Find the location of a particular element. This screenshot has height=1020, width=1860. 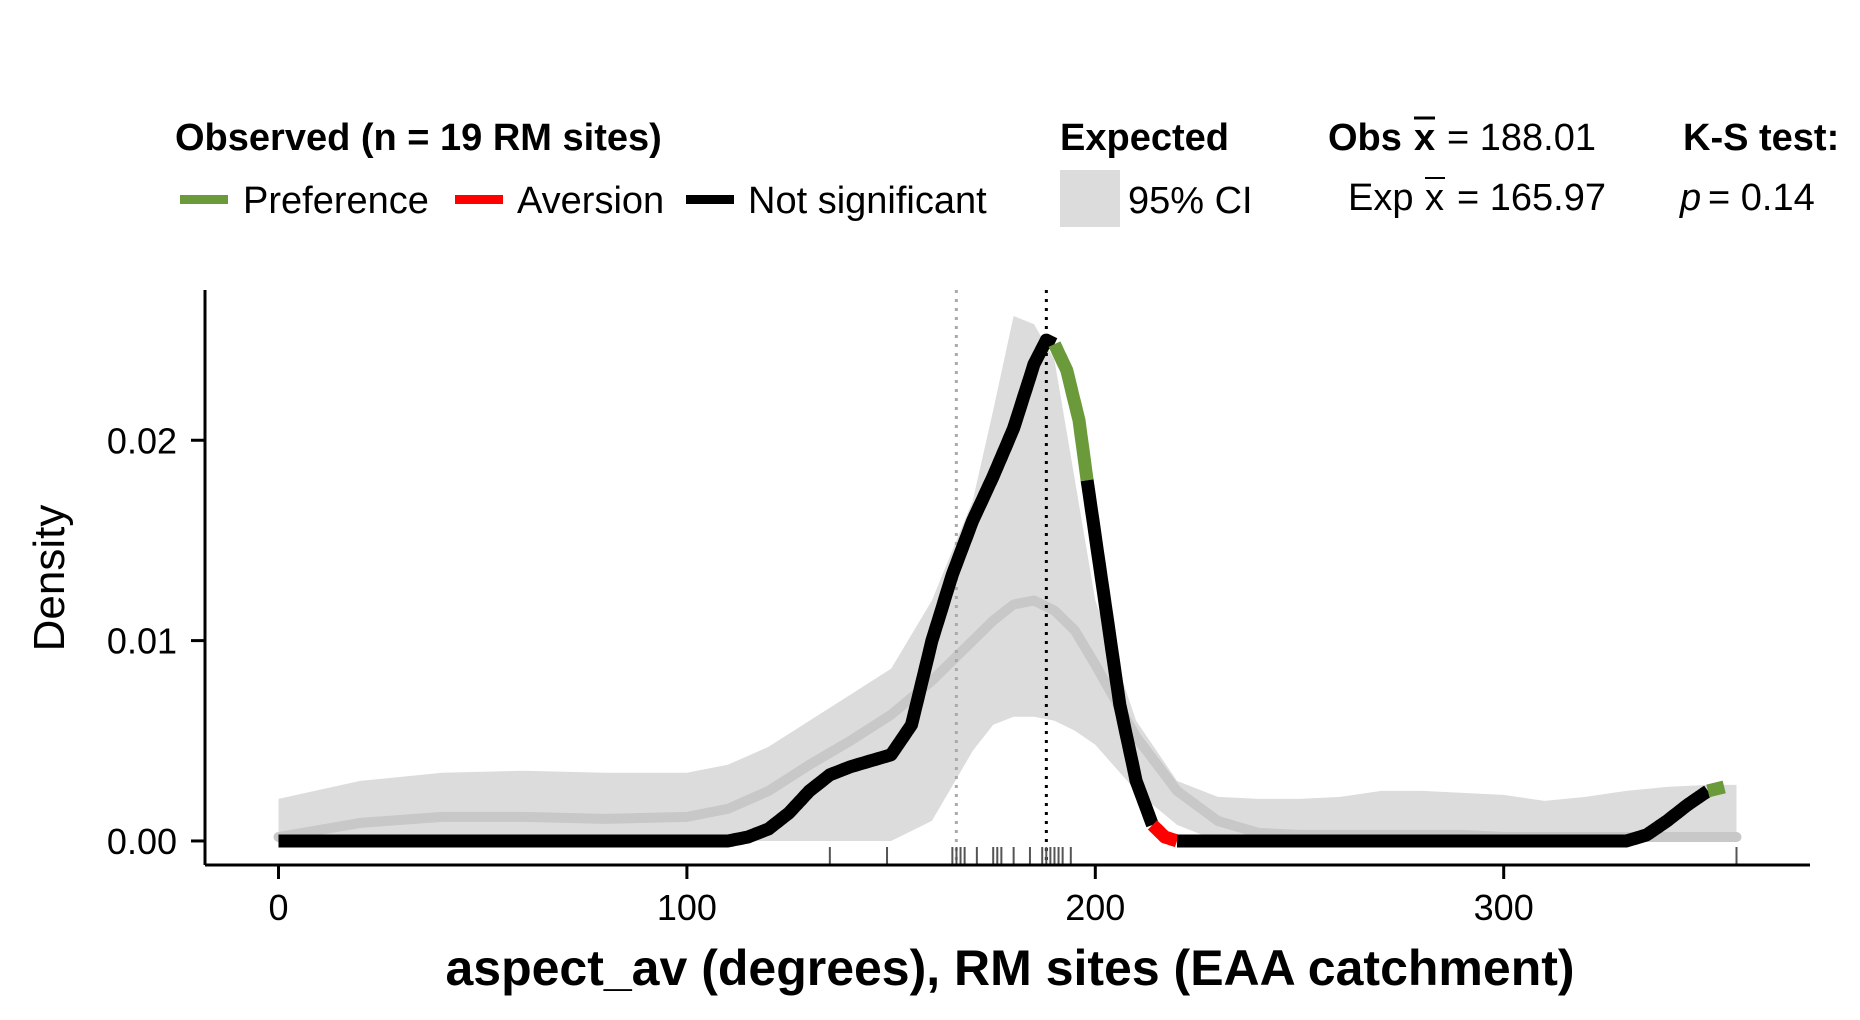

legend-observed-title: Observed (n = 19 RM sites) is located at coordinates (418, 138).